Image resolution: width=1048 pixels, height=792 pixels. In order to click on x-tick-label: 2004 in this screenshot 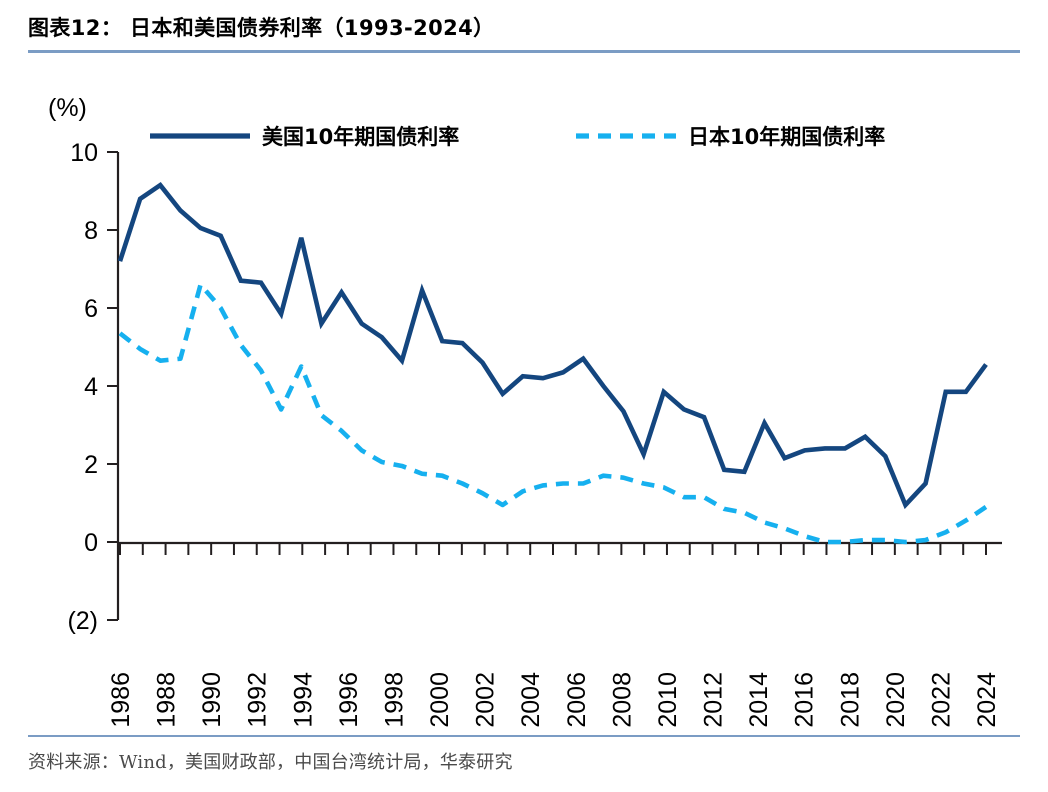, I will do `click(531, 700)`.